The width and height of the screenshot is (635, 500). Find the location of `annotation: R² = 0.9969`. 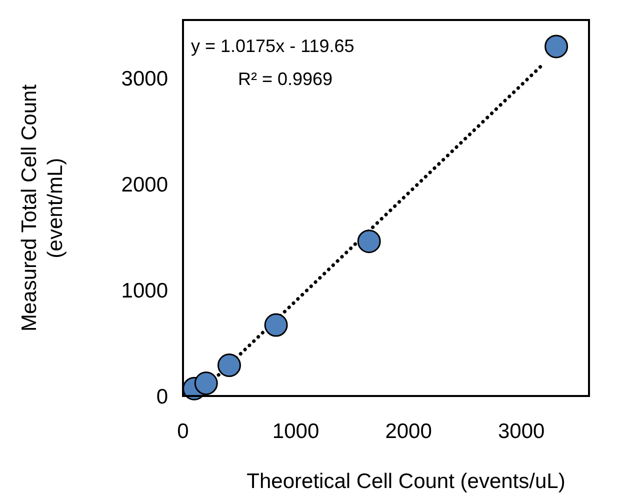

annotation: R² = 0.9969 is located at coordinates (285, 79).